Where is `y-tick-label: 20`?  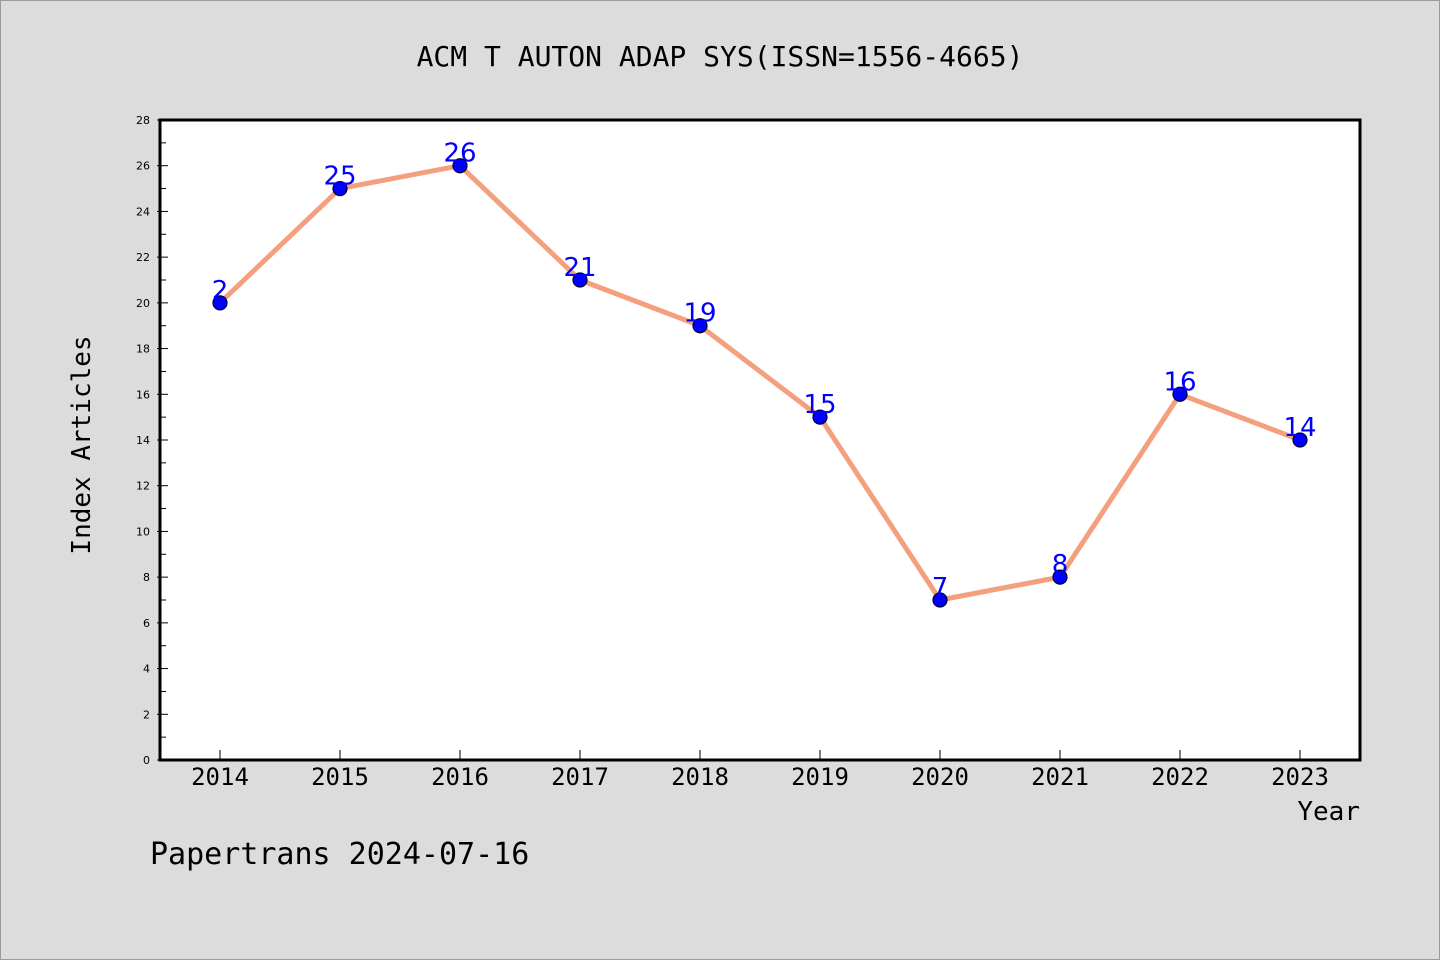 y-tick-label: 20 is located at coordinates (143, 303).